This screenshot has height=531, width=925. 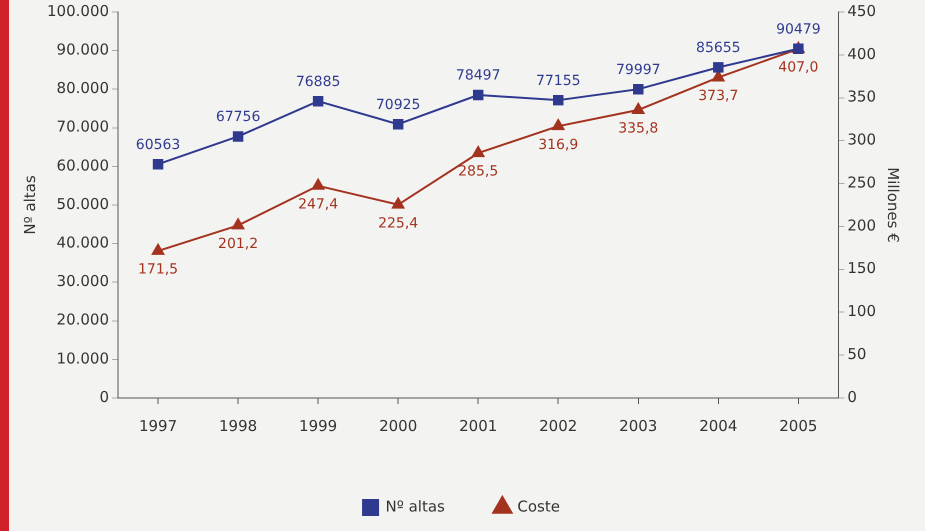 What do you see at coordinates (558, 425) in the screenshot?
I see `x-tick-label: 2002` at bounding box center [558, 425].